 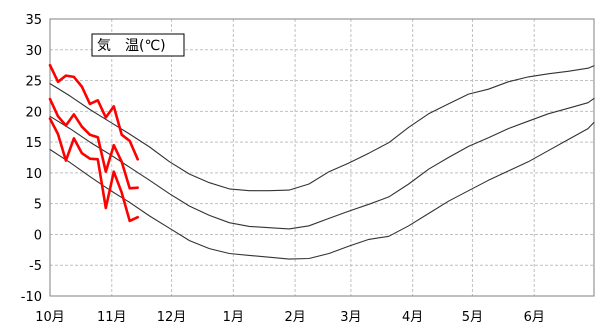 I want to click on x-tick-label: 5月, so click(x=472, y=317).